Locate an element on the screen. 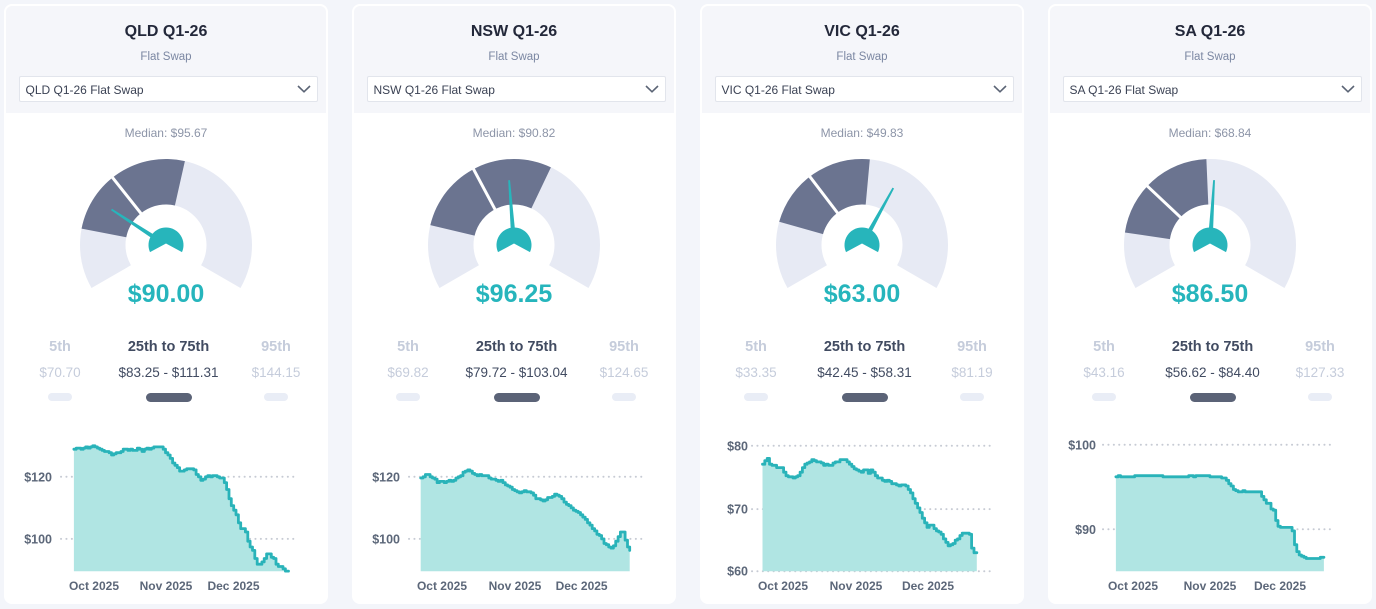  svg-text: $60 is located at coordinates (737, 572).